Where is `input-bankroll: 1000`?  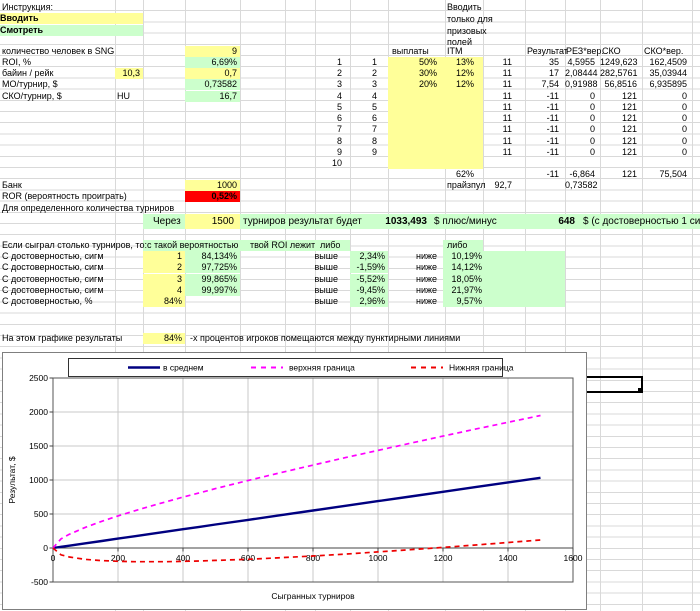
input-bankroll: 1000 is located at coordinates (212, 185).